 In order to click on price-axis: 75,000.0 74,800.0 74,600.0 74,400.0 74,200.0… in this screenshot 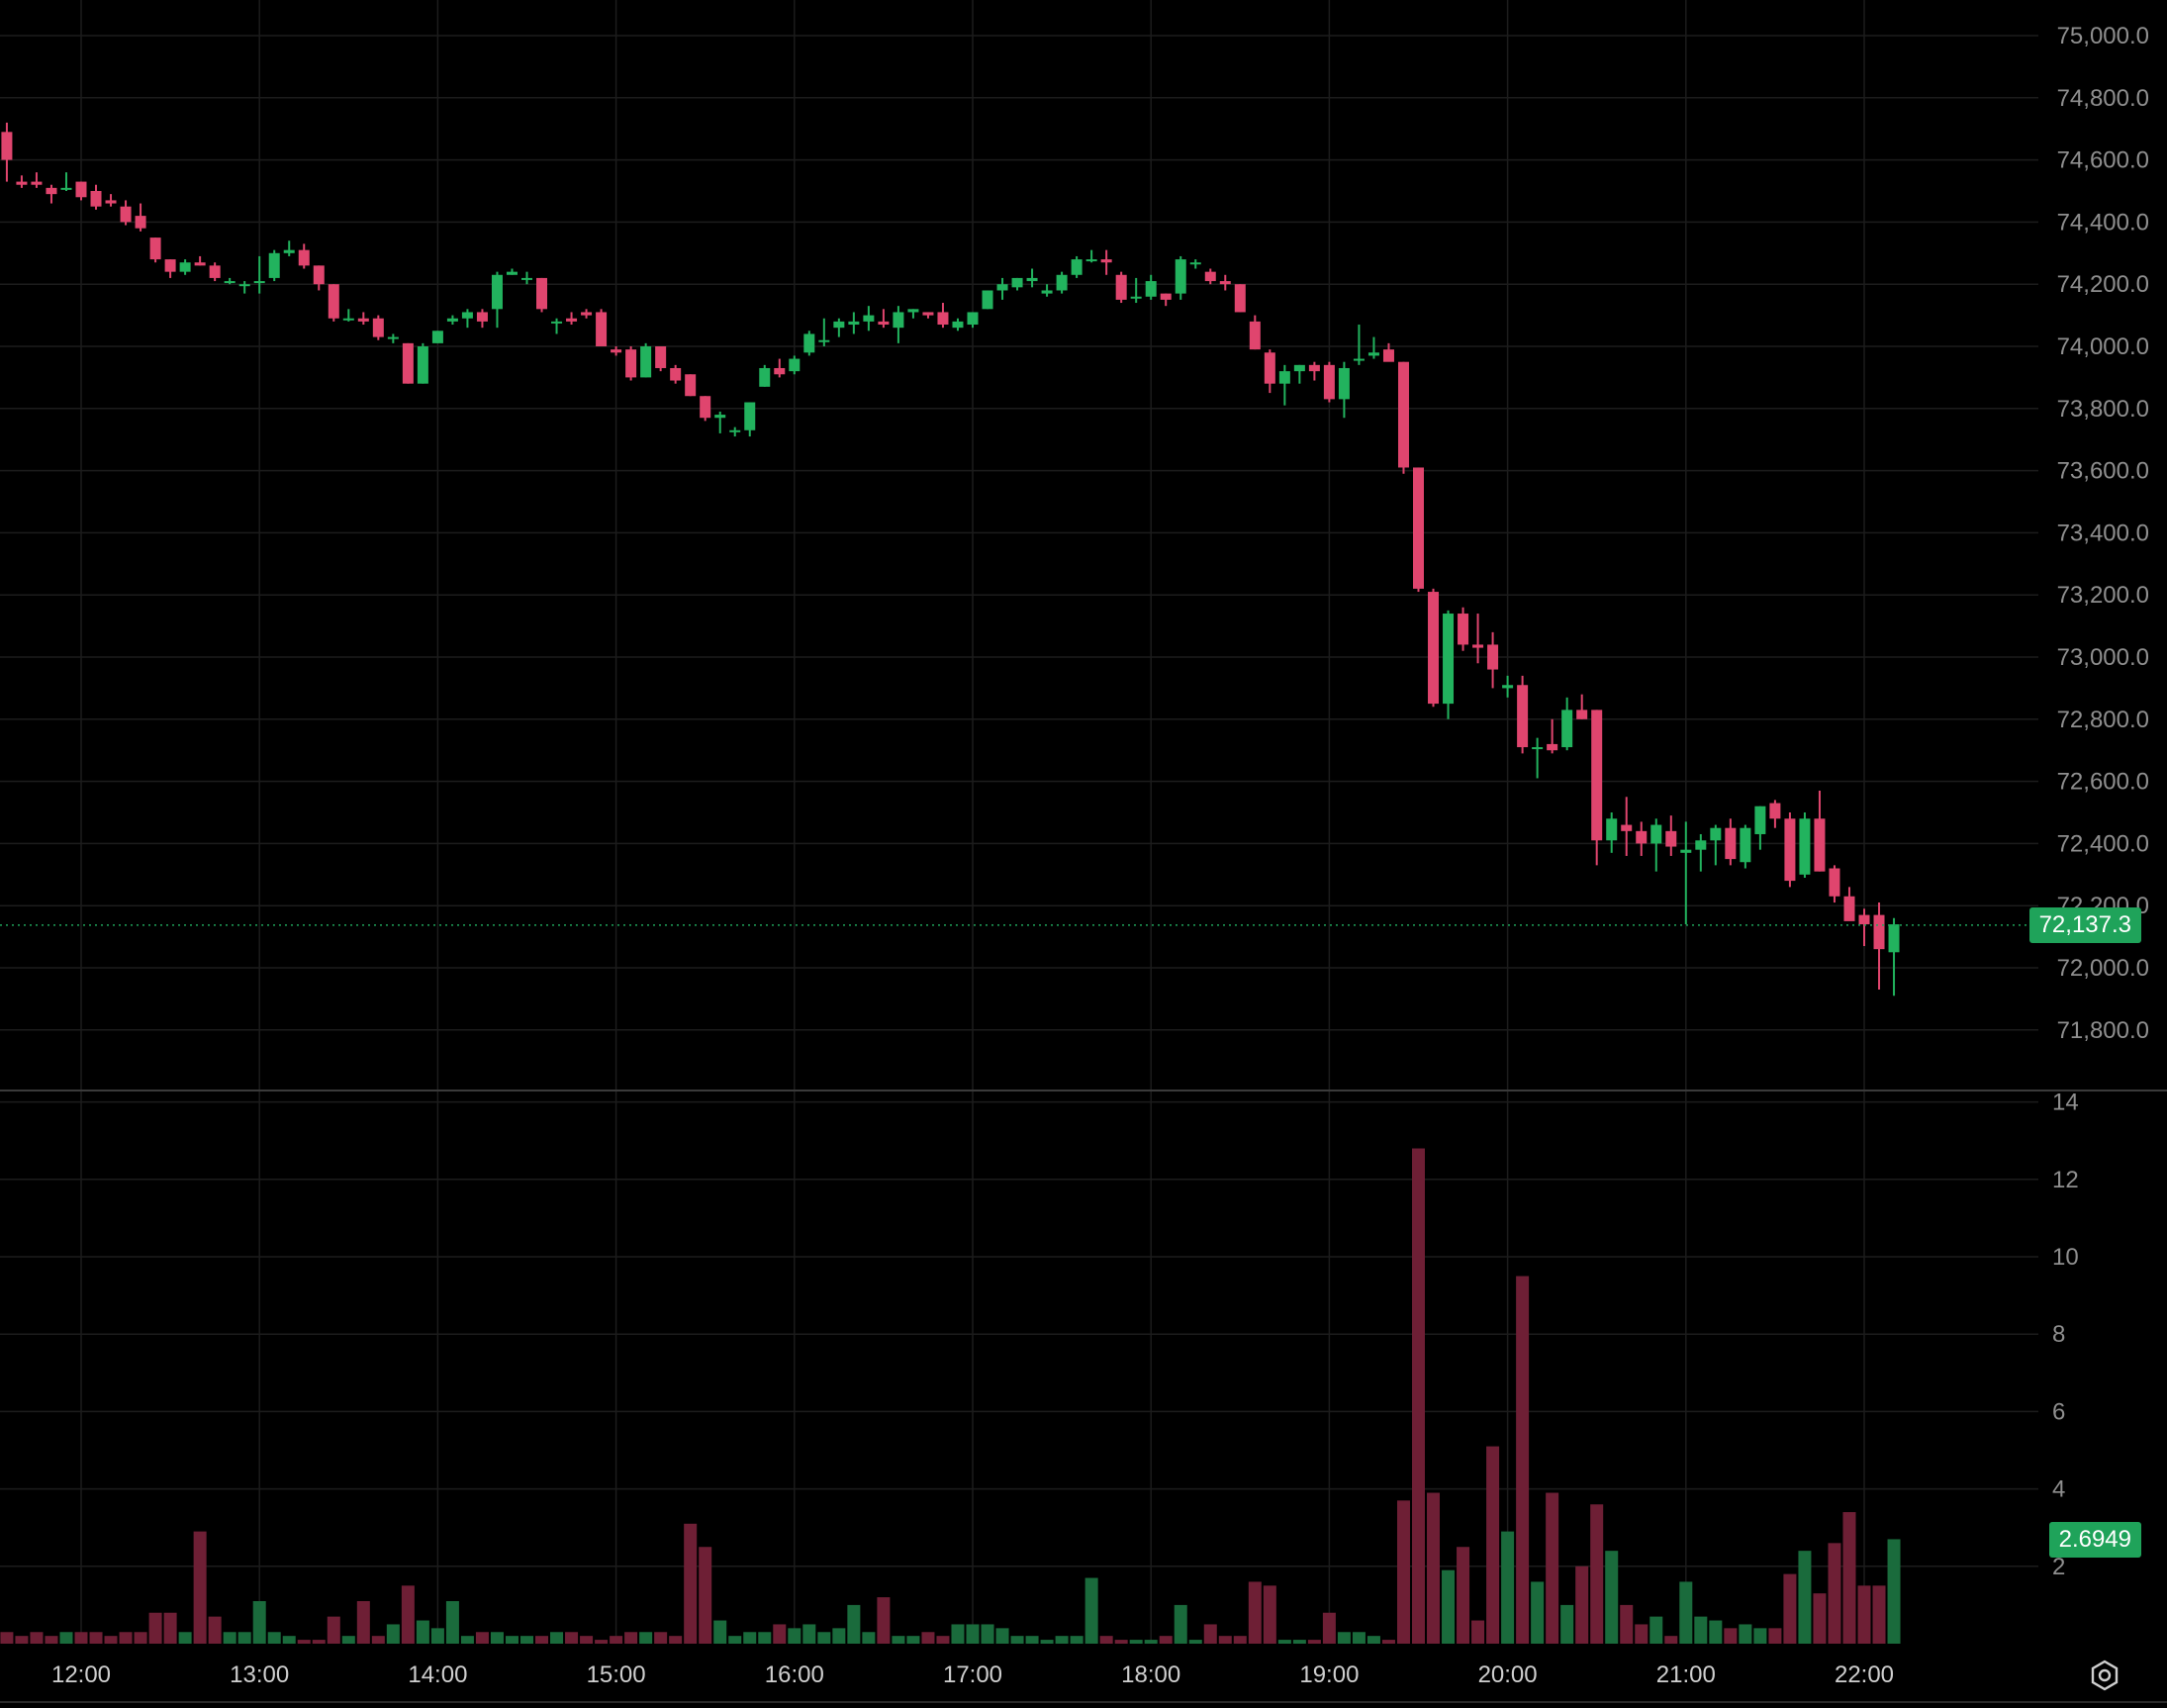, I will do `click(2103, 533)`.